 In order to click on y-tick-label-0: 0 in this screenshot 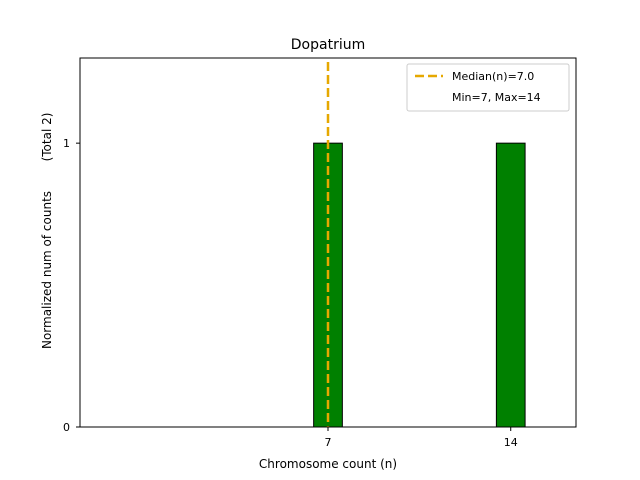, I will do `click(66, 427)`.